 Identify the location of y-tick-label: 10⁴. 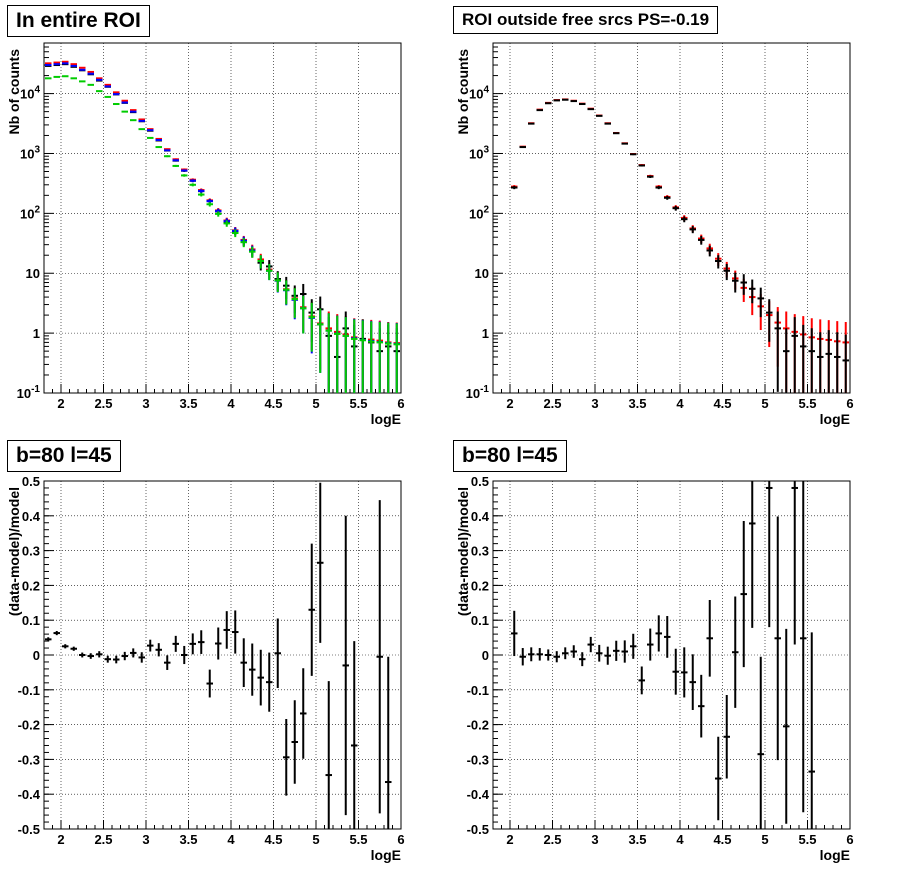
(479, 93).